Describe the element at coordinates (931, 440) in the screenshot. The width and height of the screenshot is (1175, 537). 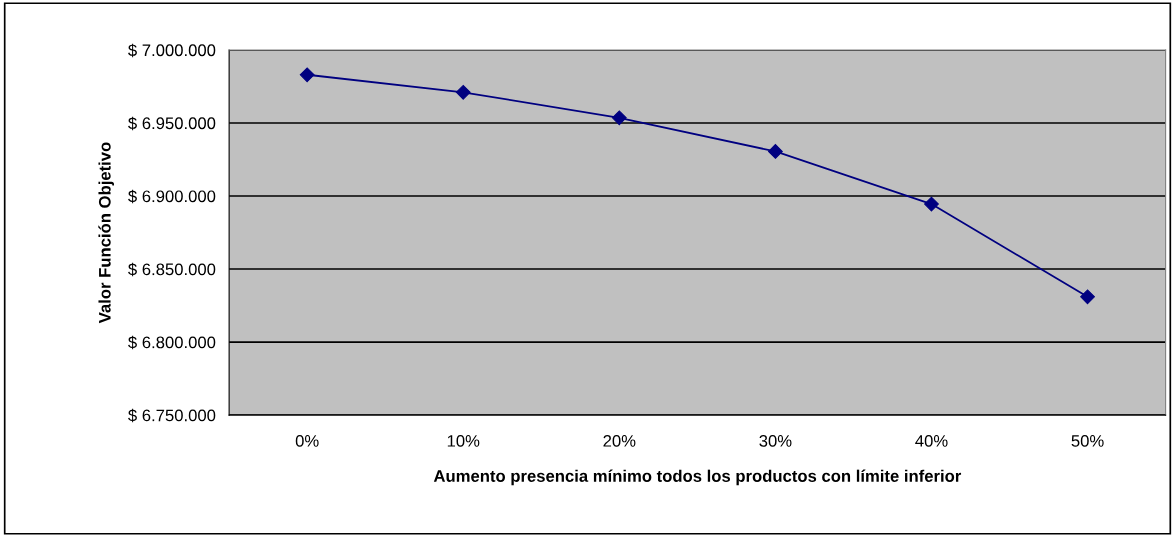
I see `x-tick-label: 40%` at that location.